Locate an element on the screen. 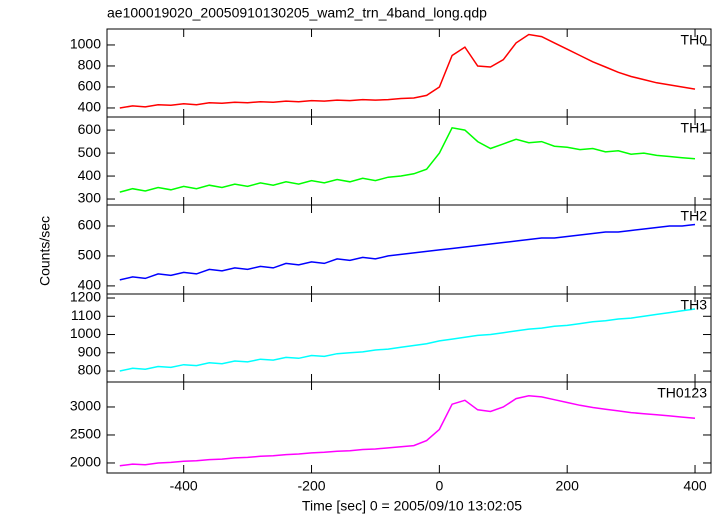 The width and height of the screenshot is (724, 521). x-tick-label: 0 is located at coordinates (439, 486).